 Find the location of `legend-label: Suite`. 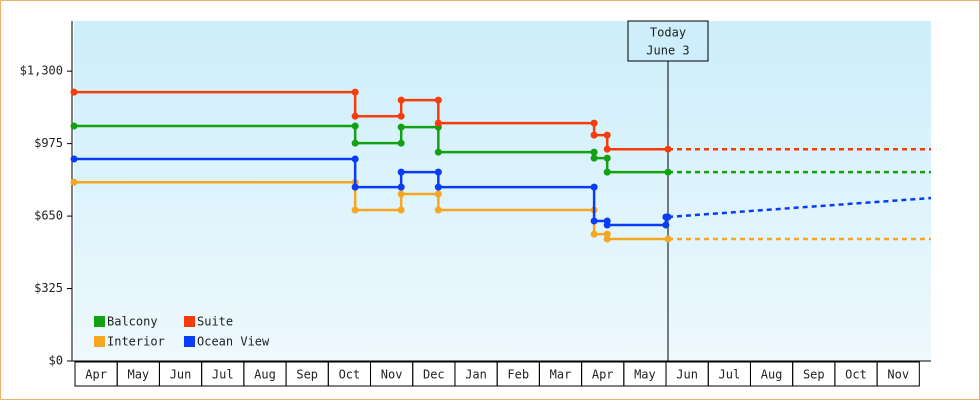

legend-label: Suite is located at coordinates (215, 322).